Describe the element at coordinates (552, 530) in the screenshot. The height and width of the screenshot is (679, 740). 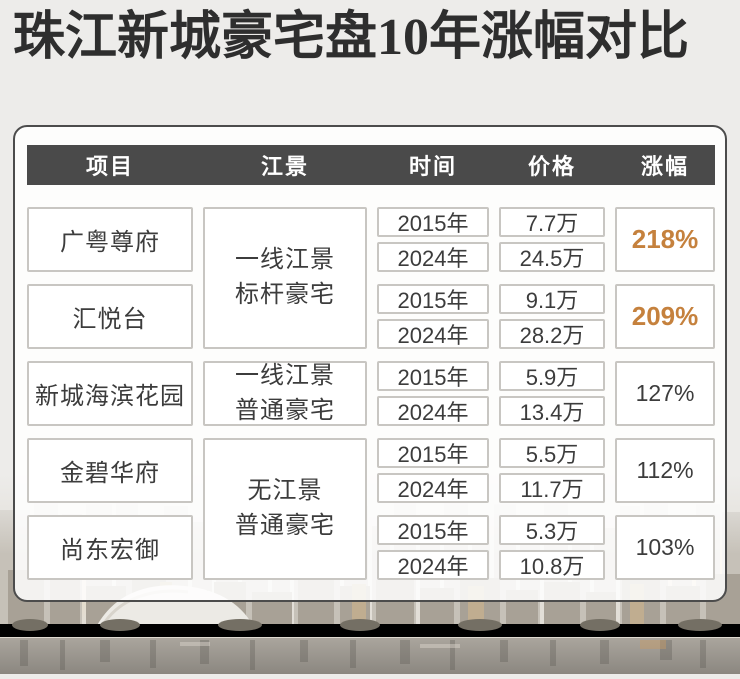
I see `price-box: 5.3万` at that location.